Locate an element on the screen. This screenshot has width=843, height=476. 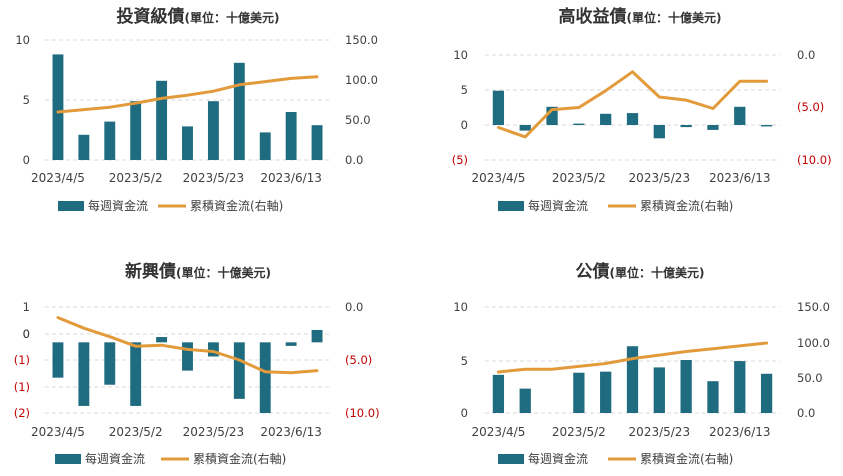
chart3-x-tick-label: 2023/6/13 is located at coordinates (291, 432).